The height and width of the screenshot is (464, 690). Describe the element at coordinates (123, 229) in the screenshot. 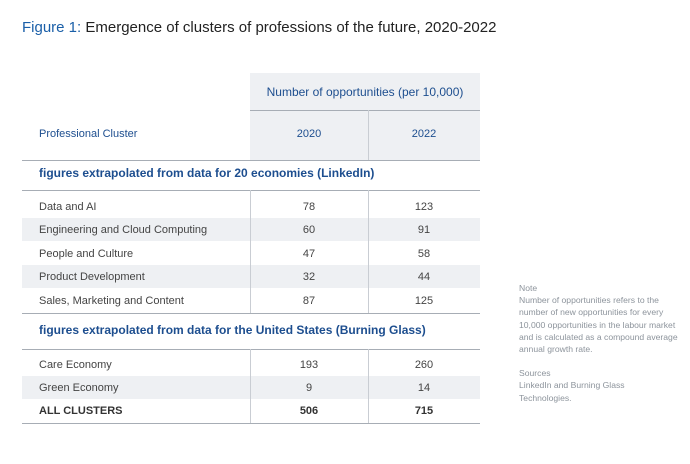

I see `cluster-name: Engineering and Cloud Computing` at that location.